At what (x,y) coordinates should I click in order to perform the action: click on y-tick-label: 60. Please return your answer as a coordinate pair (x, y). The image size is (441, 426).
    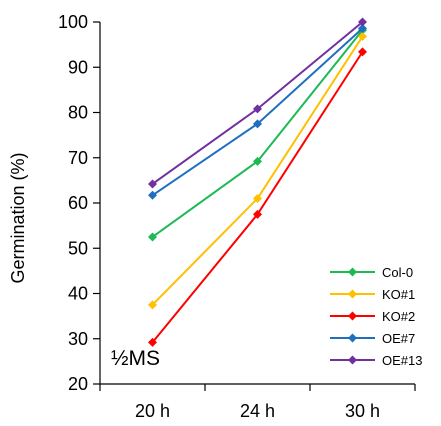
    Looking at the image, I should click on (78, 203).